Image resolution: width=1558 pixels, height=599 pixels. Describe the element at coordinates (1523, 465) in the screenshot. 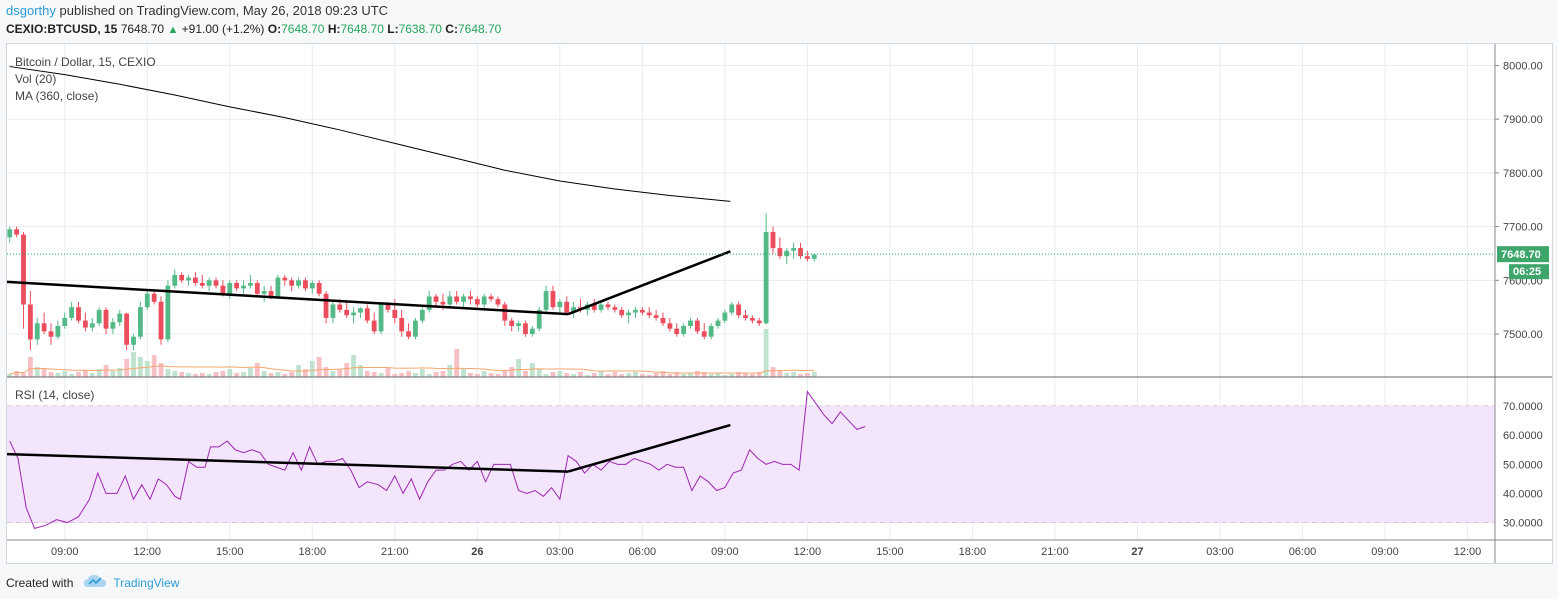

I see `rsi-axis-label: 50.0000` at that location.